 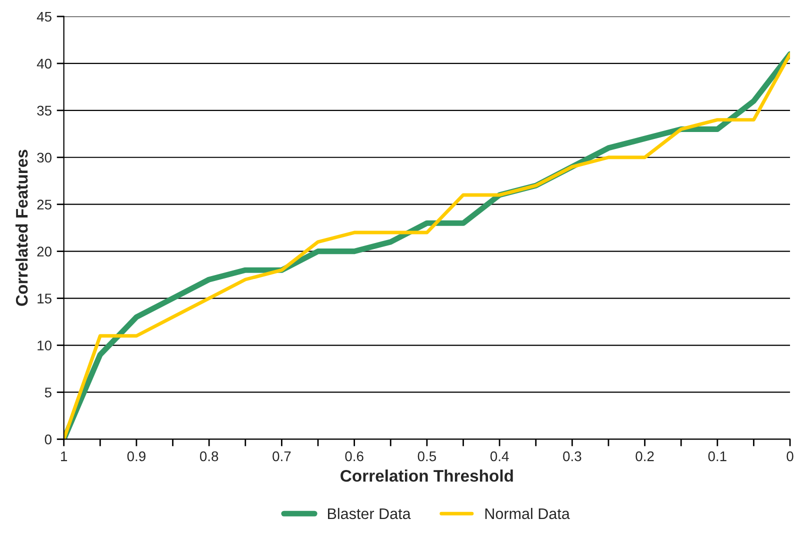 I want to click on y-tick-label: 30, so click(x=44, y=157).